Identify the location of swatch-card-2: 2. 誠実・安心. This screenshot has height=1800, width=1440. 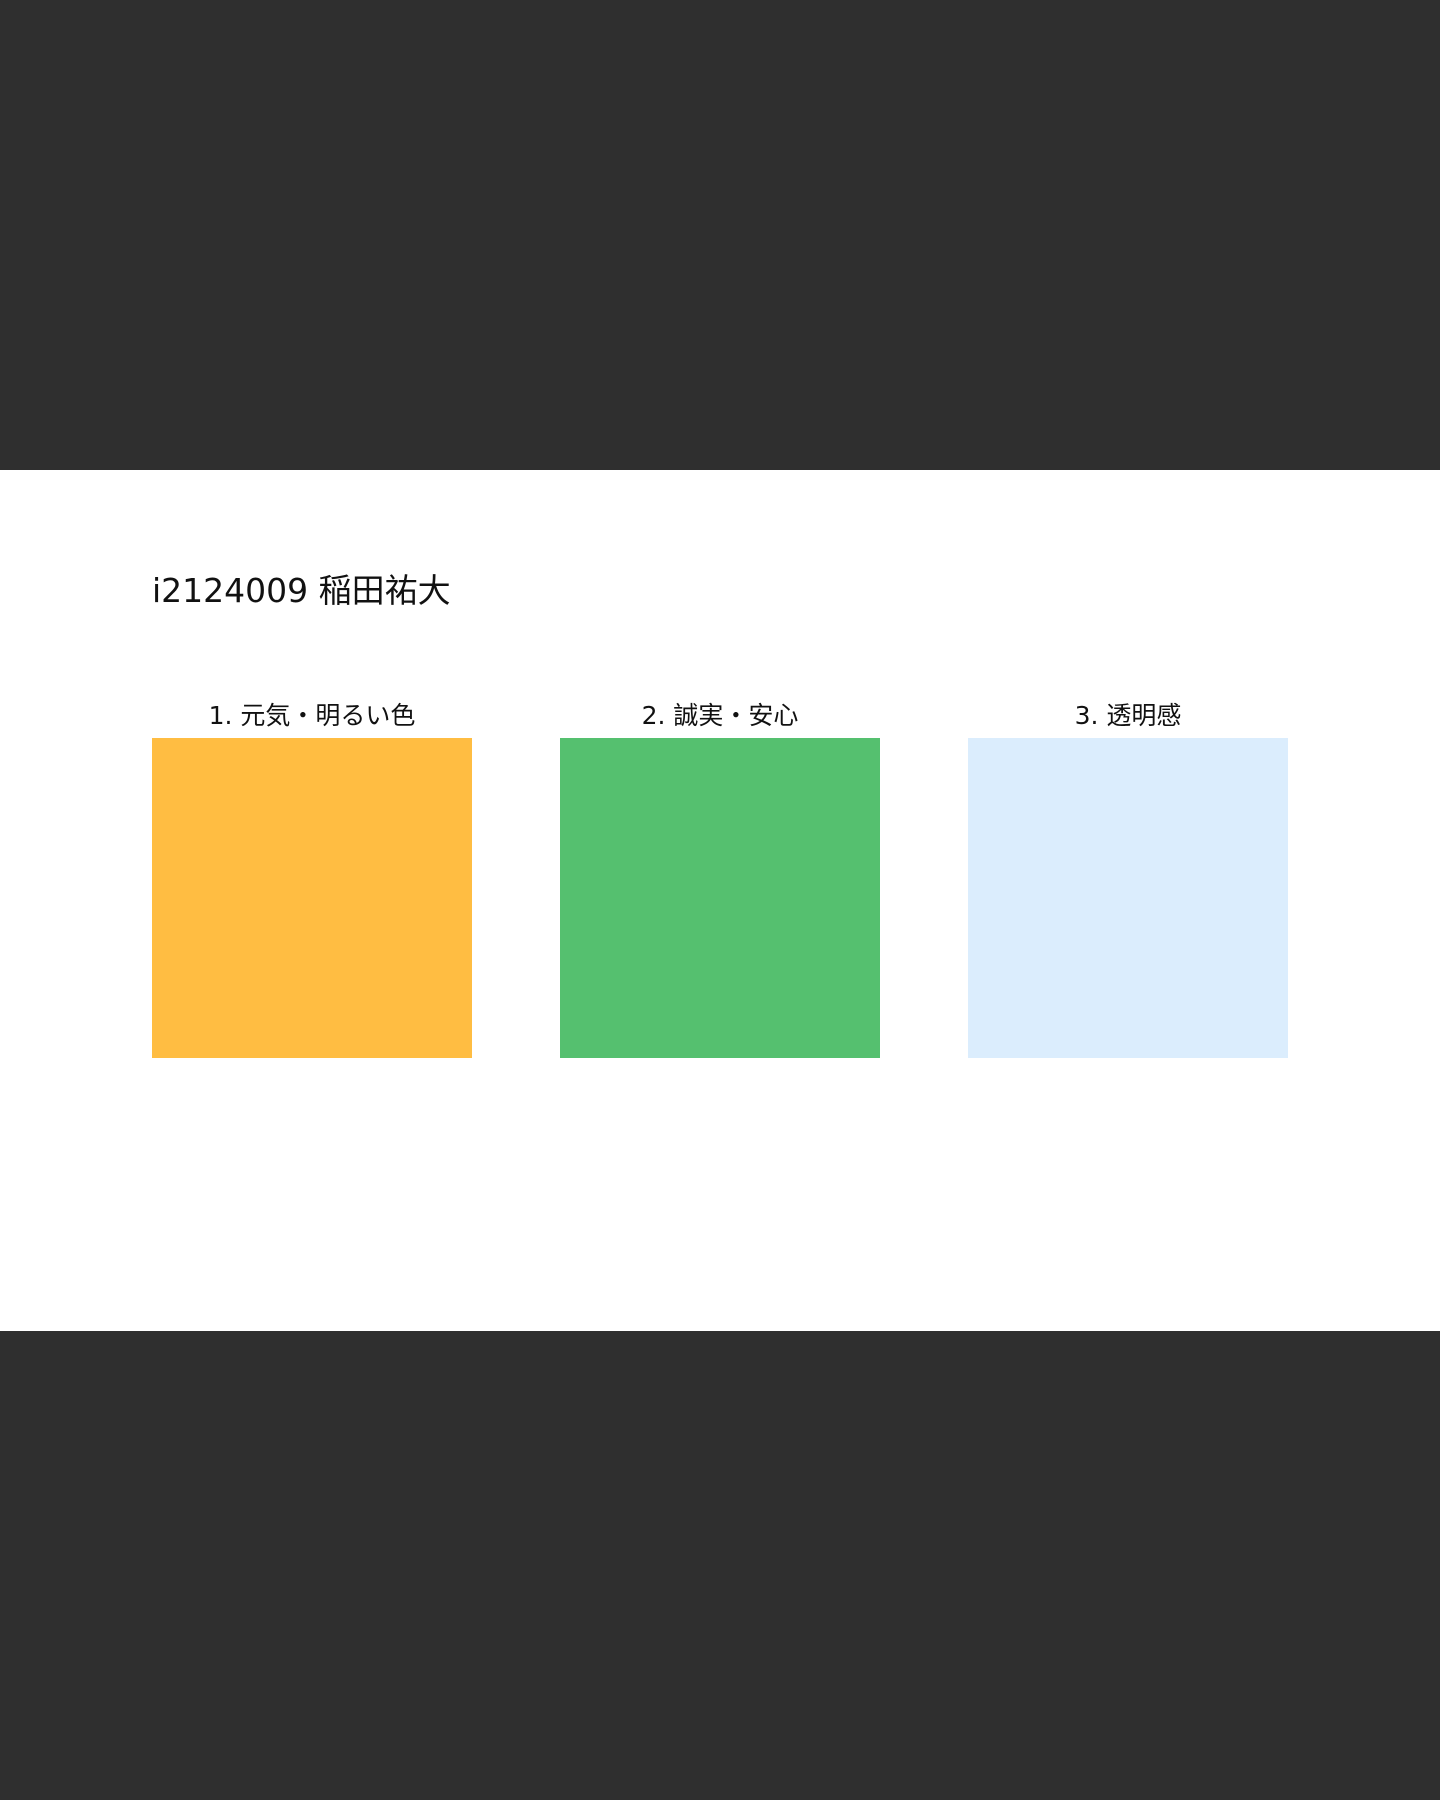
(720, 878).